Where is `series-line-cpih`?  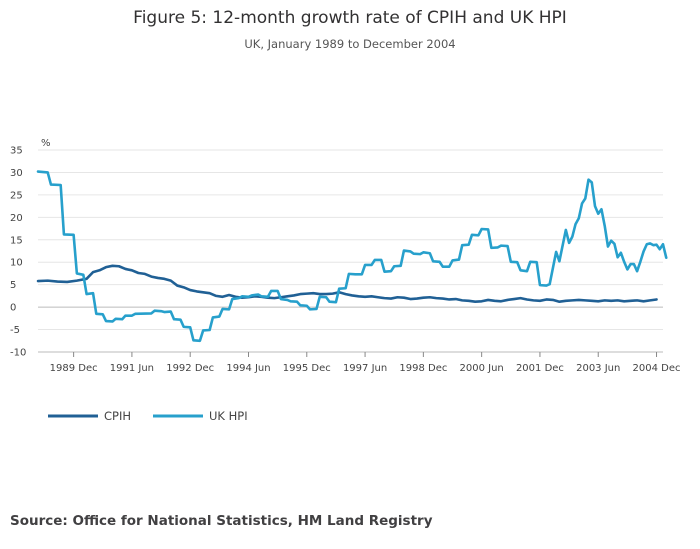 series-line-cpih is located at coordinates (347, 284).